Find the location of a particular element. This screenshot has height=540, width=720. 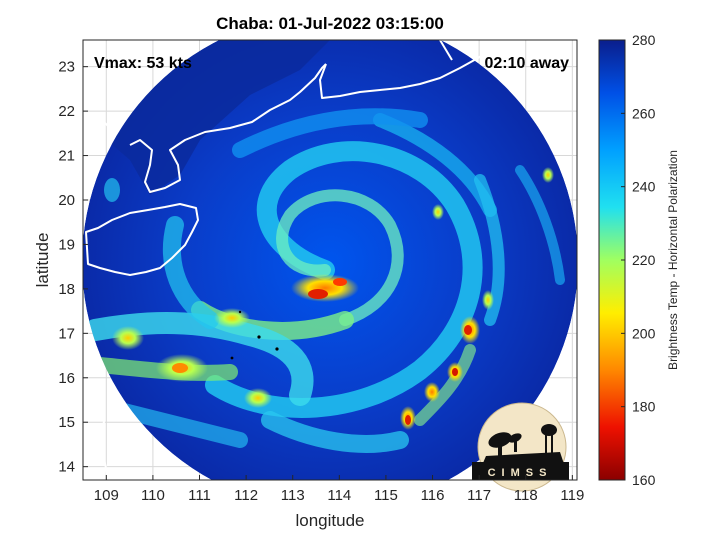

x-tick-label: 112 is located at coordinates (246, 495).